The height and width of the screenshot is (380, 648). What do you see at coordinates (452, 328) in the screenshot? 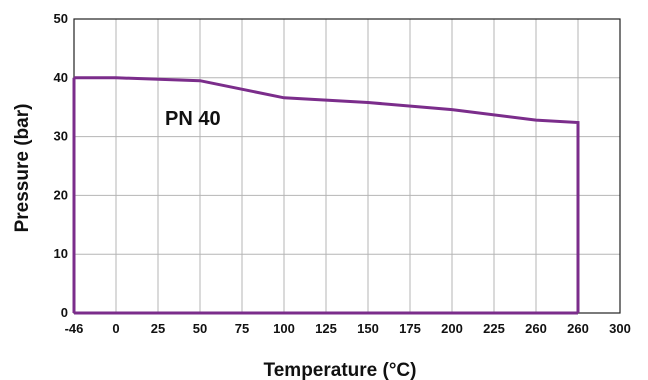
I see `x-tick-label: 200` at bounding box center [452, 328].